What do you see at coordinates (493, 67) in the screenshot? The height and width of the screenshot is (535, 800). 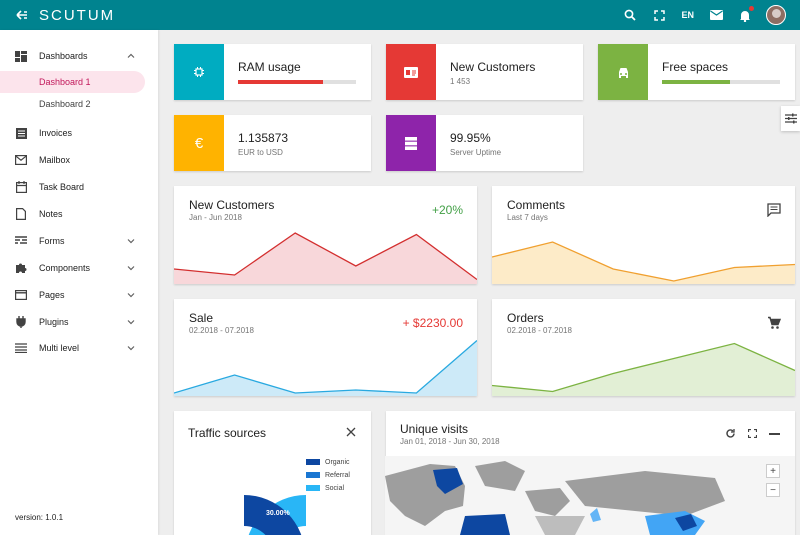 I see `new-customers-title: New Customers` at bounding box center [493, 67].